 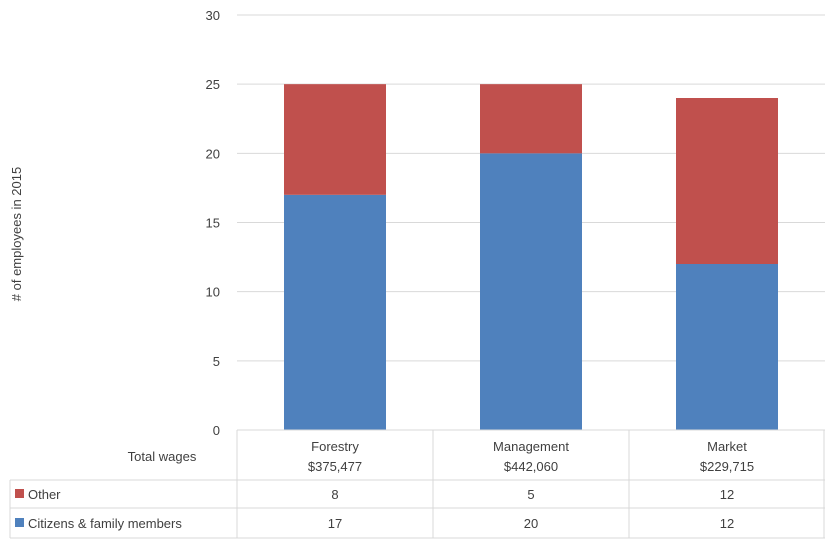 I want to click on y-tick-label: 5, so click(x=216, y=361).